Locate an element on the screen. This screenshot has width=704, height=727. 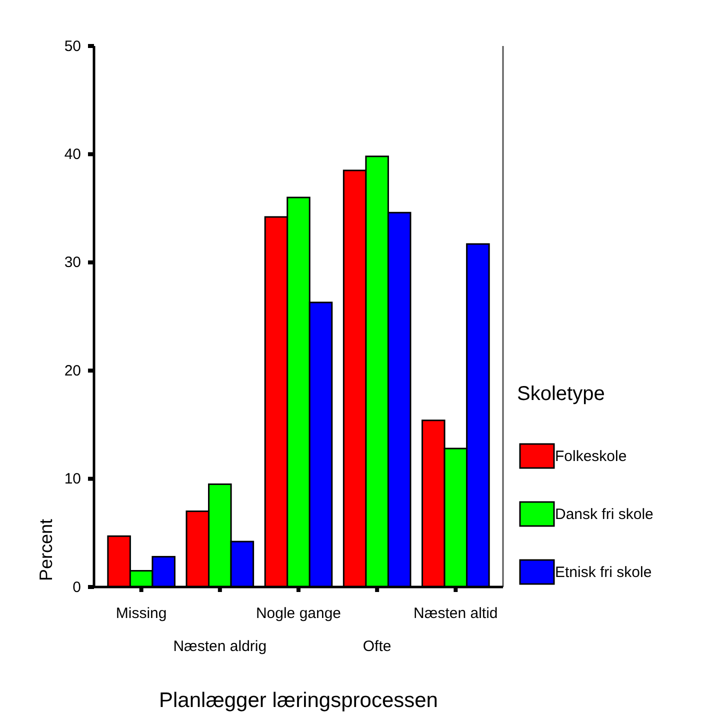
legend-label: Etnisk fri skole is located at coordinates (603, 572).